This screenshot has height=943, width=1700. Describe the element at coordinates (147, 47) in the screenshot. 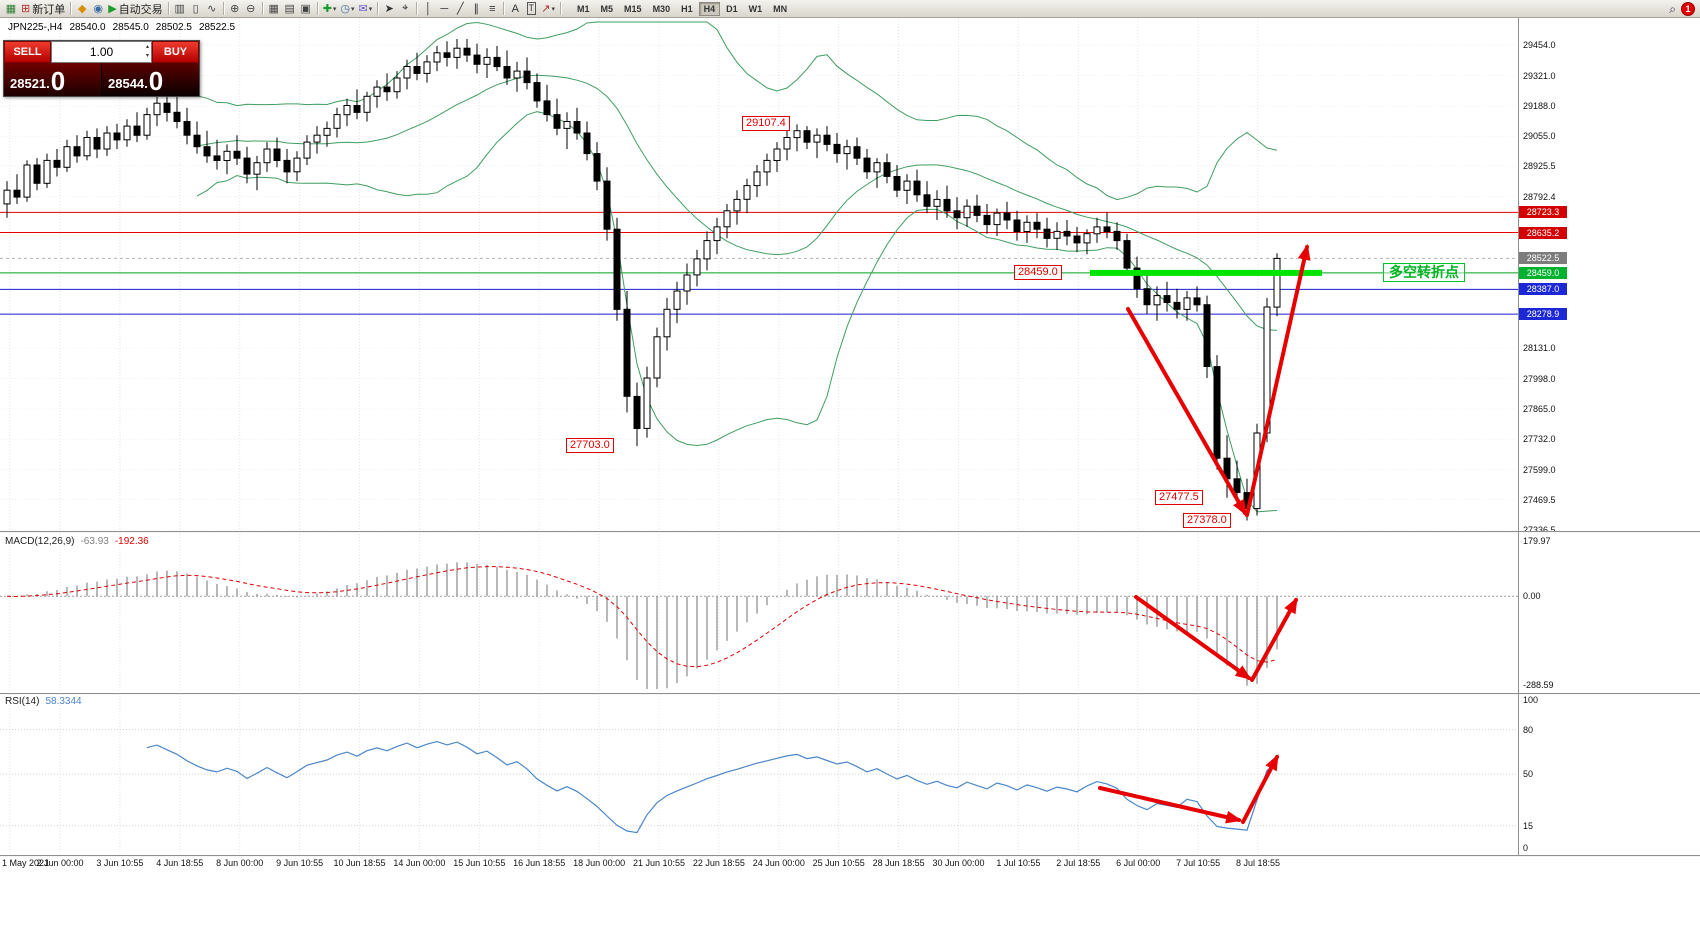

I see `lot-increase-button: ▴` at that location.